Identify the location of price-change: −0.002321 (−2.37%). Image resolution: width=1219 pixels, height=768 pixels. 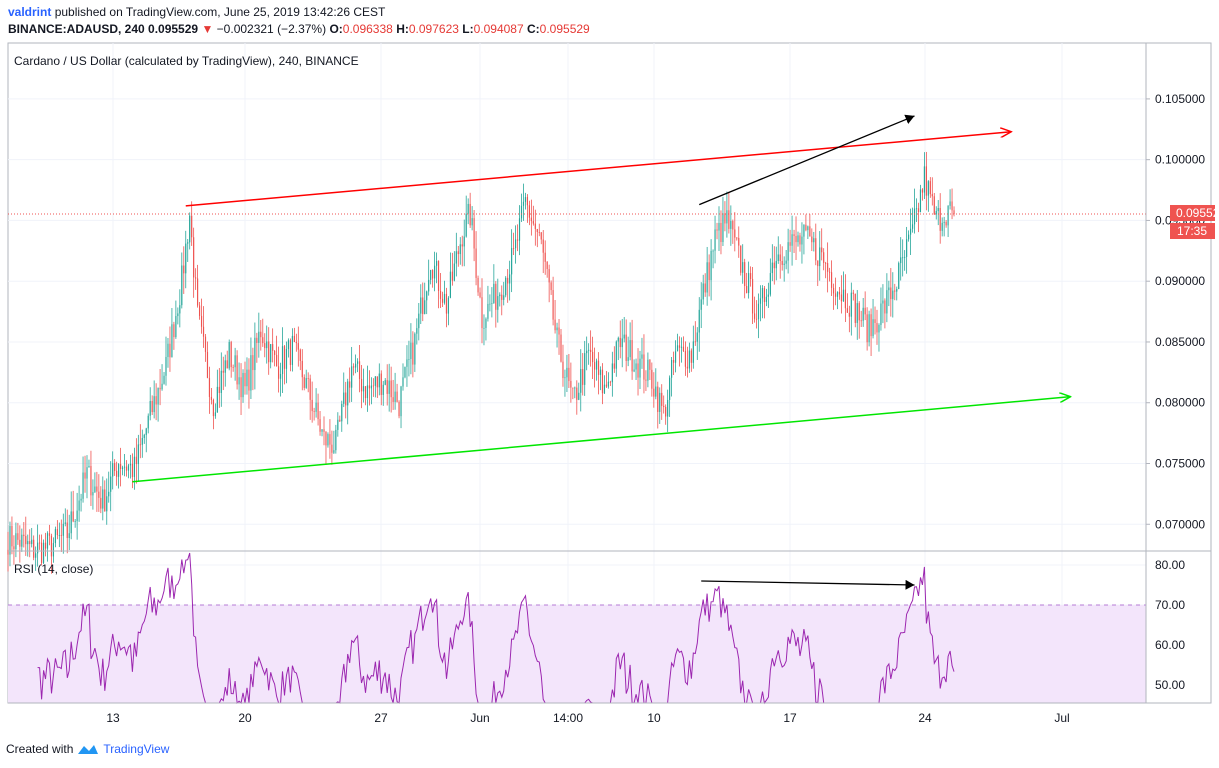
(271, 29).